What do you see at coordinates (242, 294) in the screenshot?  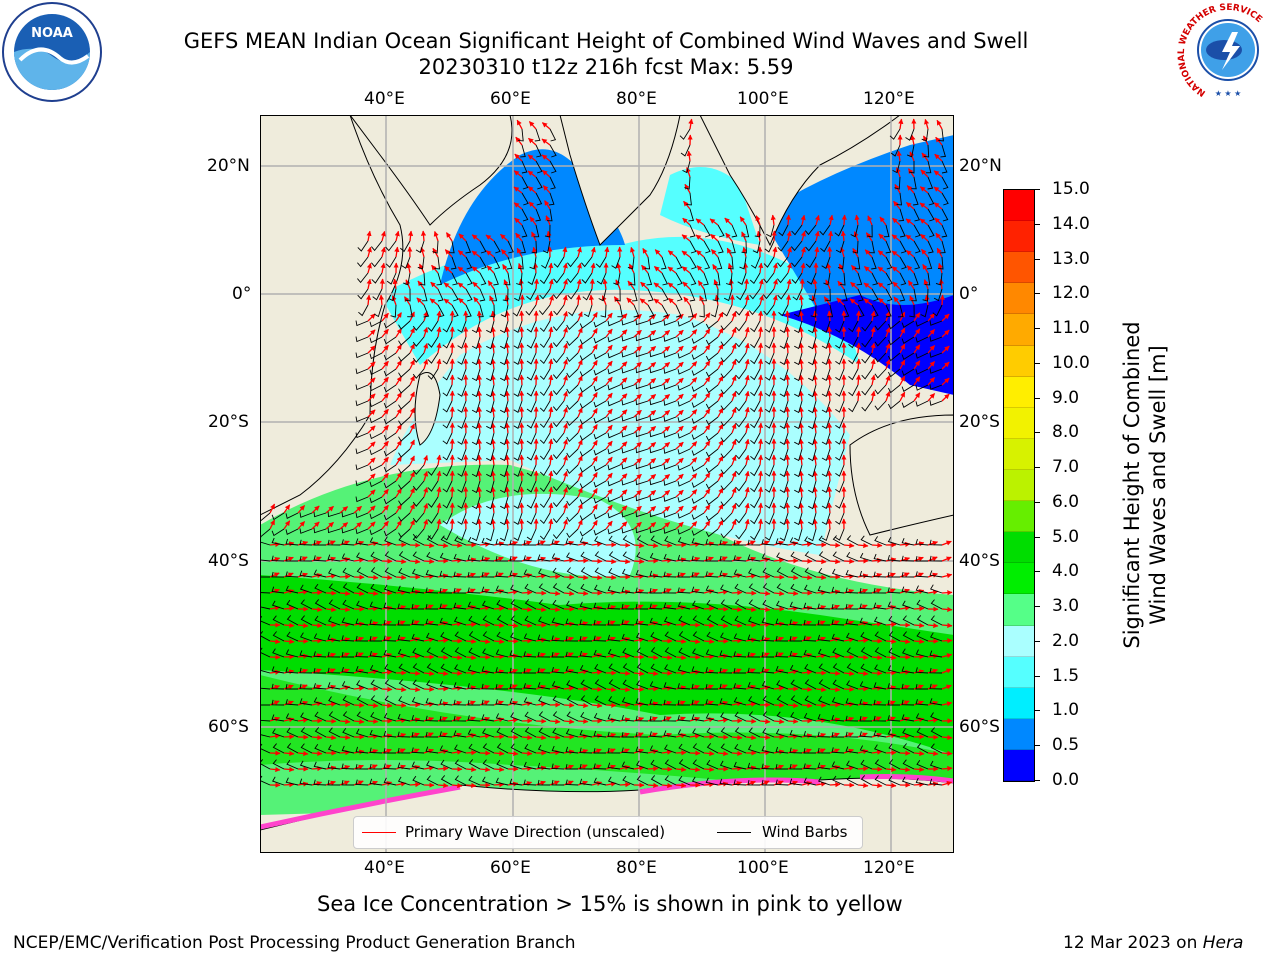 I see `lat-tick-left-0: 0°` at bounding box center [242, 294].